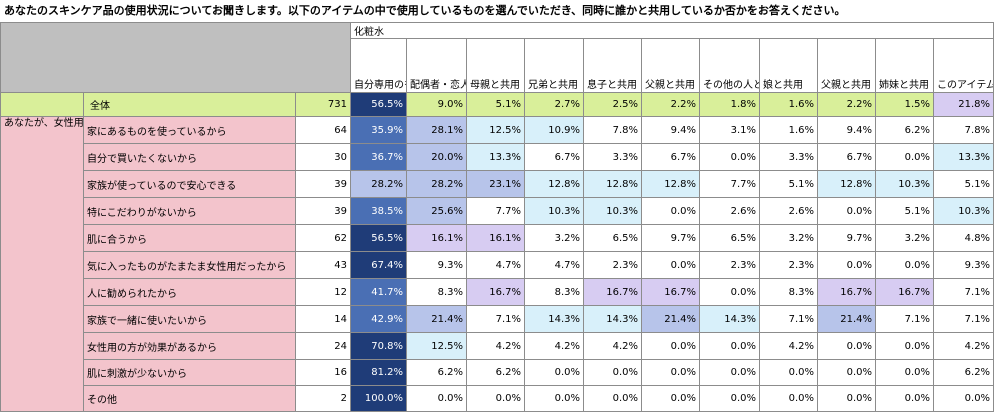 This screenshot has width=1001, height=414. I want to click on column-header: 兄弟と共用, so click(554, 65).